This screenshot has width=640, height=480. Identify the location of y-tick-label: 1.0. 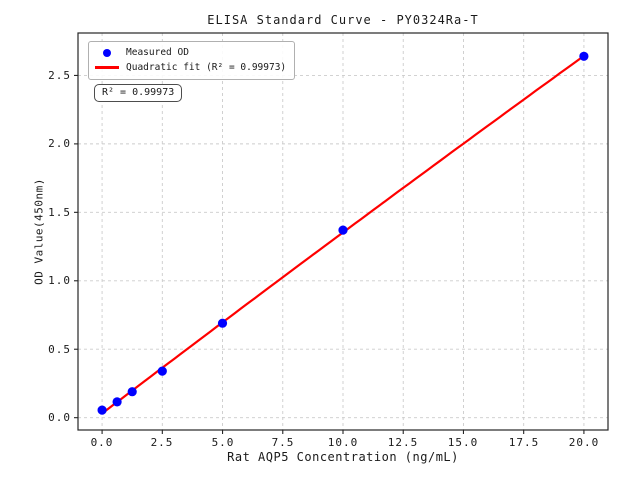
(59, 280).